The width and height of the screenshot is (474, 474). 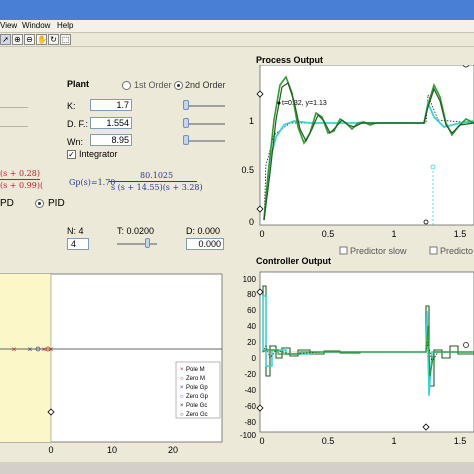 I want to click on df-input: 1.554, so click(x=111, y=123).